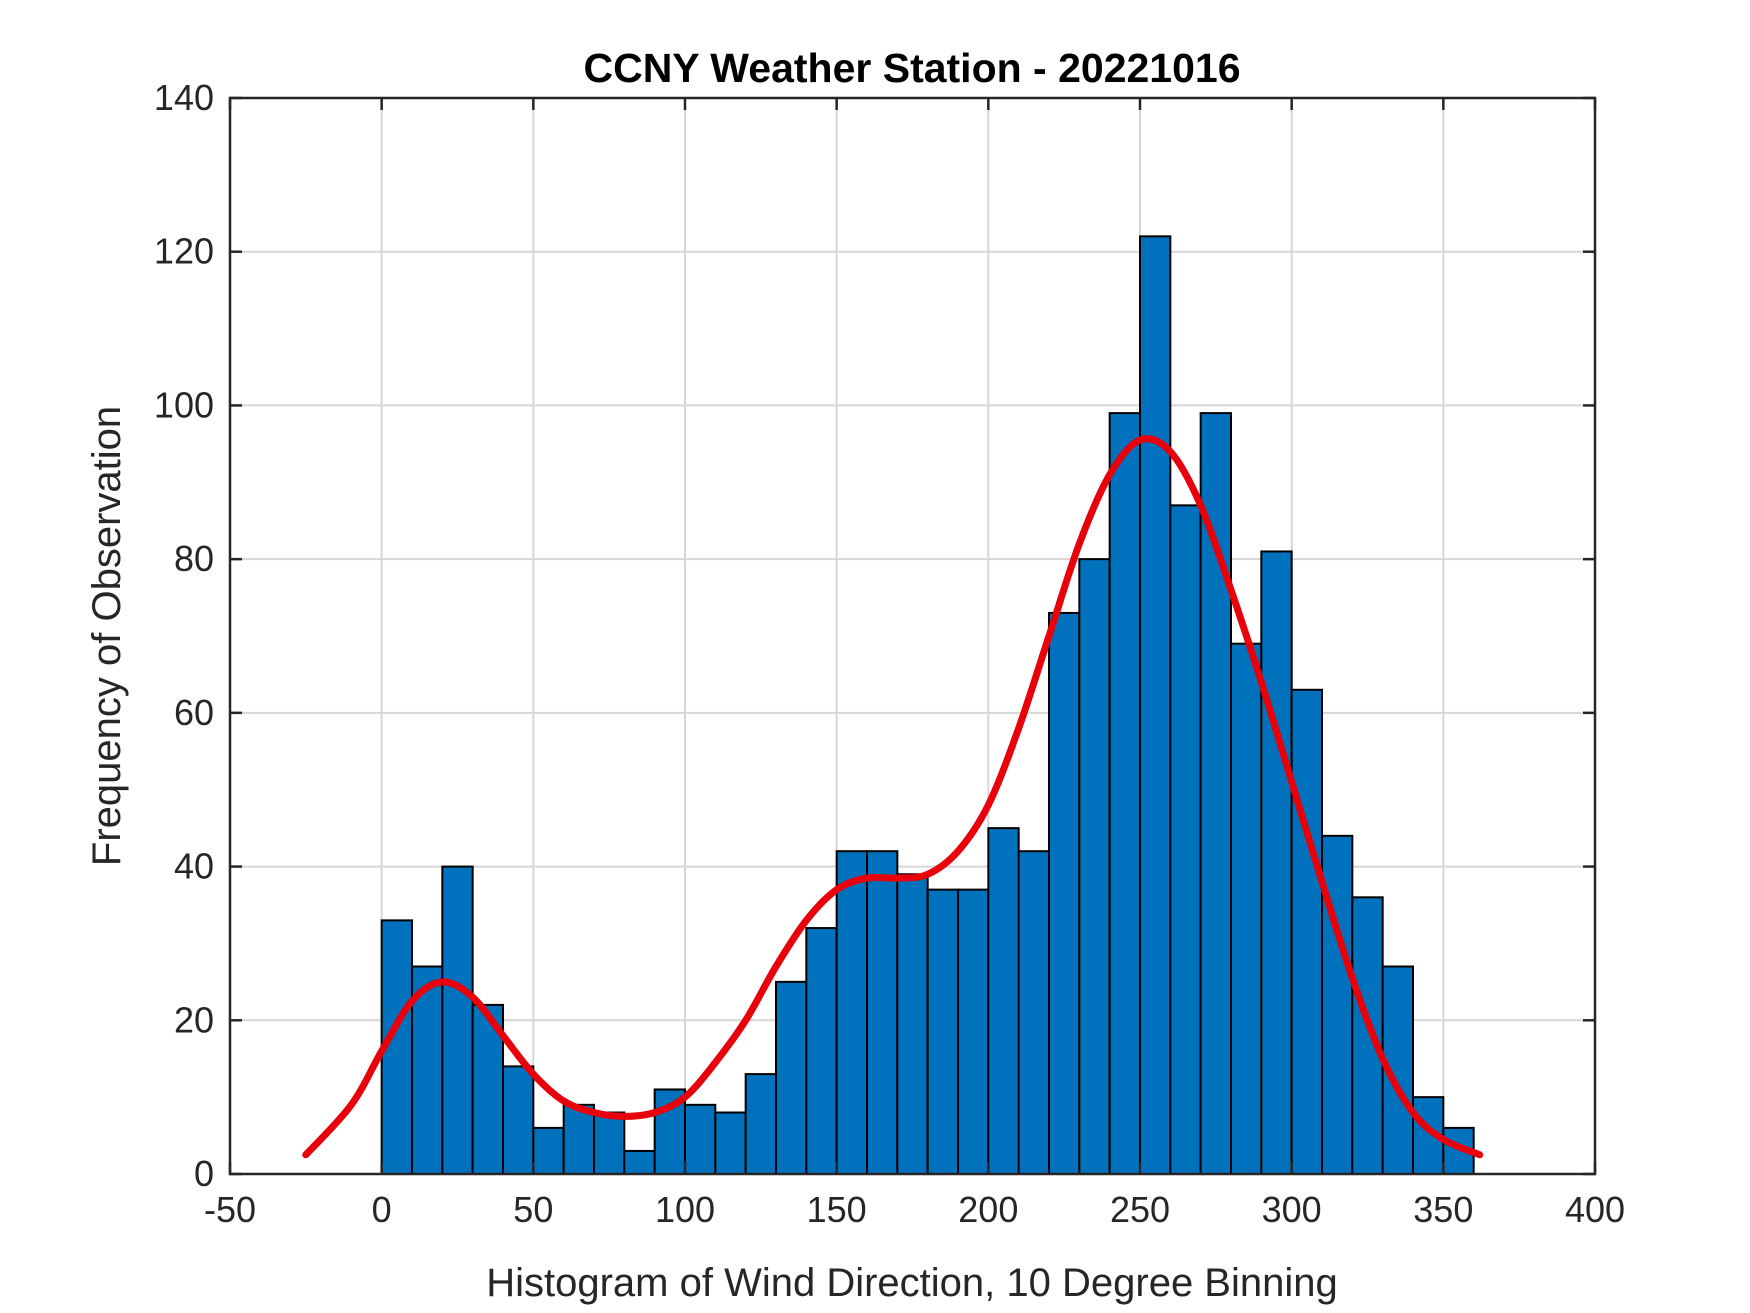  Describe the element at coordinates (194, 558) in the screenshot. I see `y-tick-label: 80` at that location.